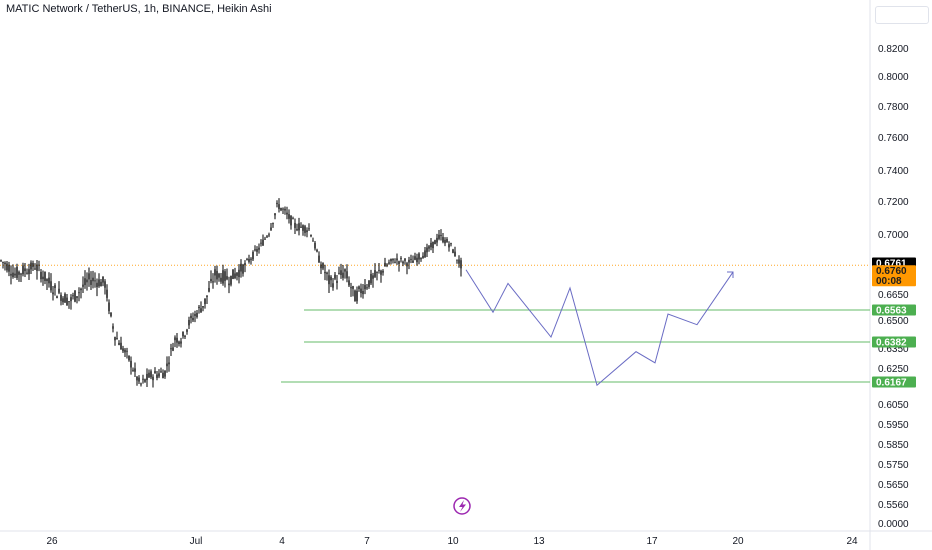 The height and width of the screenshot is (550, 932). Describe the element at coordinates (575, 346) in the screenshot. I see `support-levels` at that location.